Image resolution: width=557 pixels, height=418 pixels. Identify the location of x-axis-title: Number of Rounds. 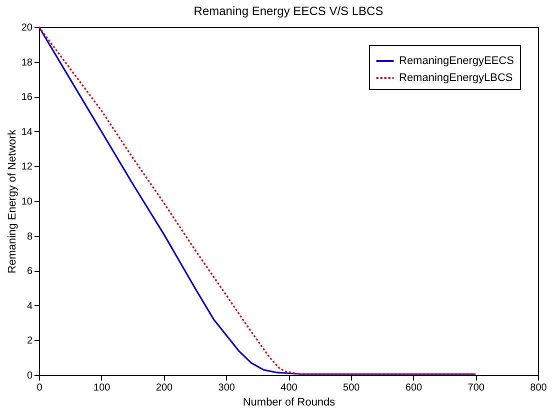
(289, 402).